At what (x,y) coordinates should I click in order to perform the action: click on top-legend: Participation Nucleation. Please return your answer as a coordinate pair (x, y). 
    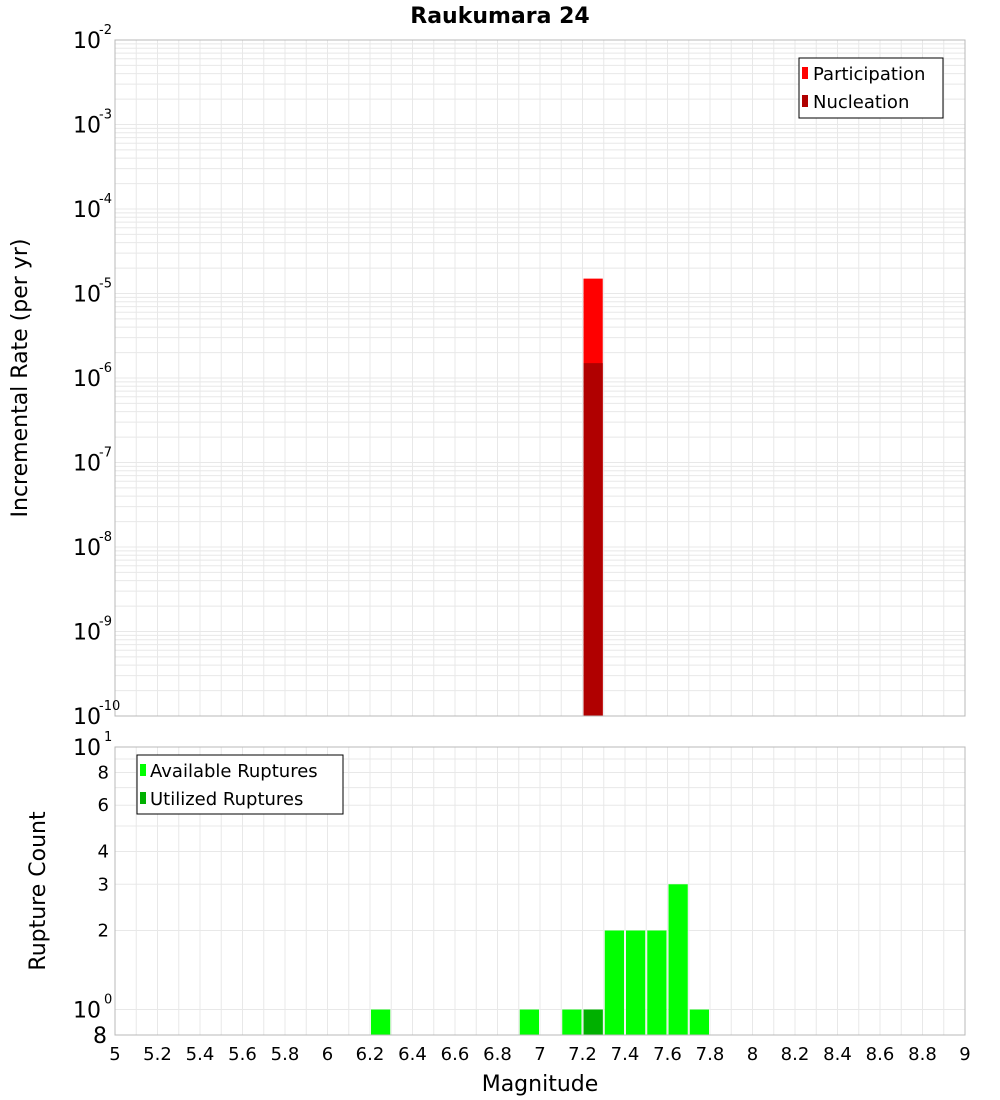
    Looking at the image, I should click on (871, 88).